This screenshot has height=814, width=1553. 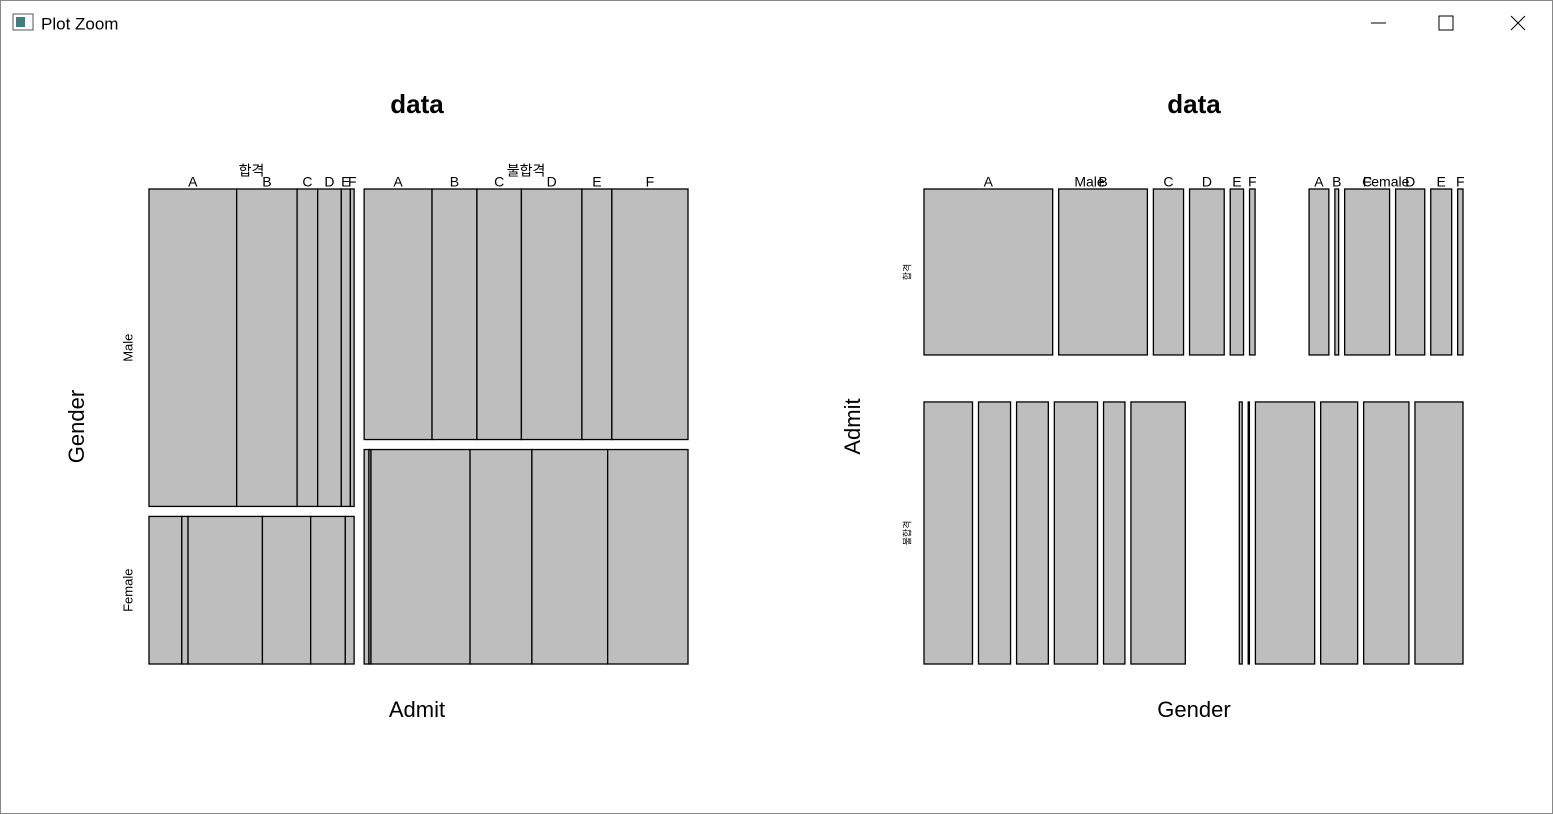 What do you see at coordinates (1518, 23) in the screenshot?
I see `close-button` at bounding box center [1518, 23].